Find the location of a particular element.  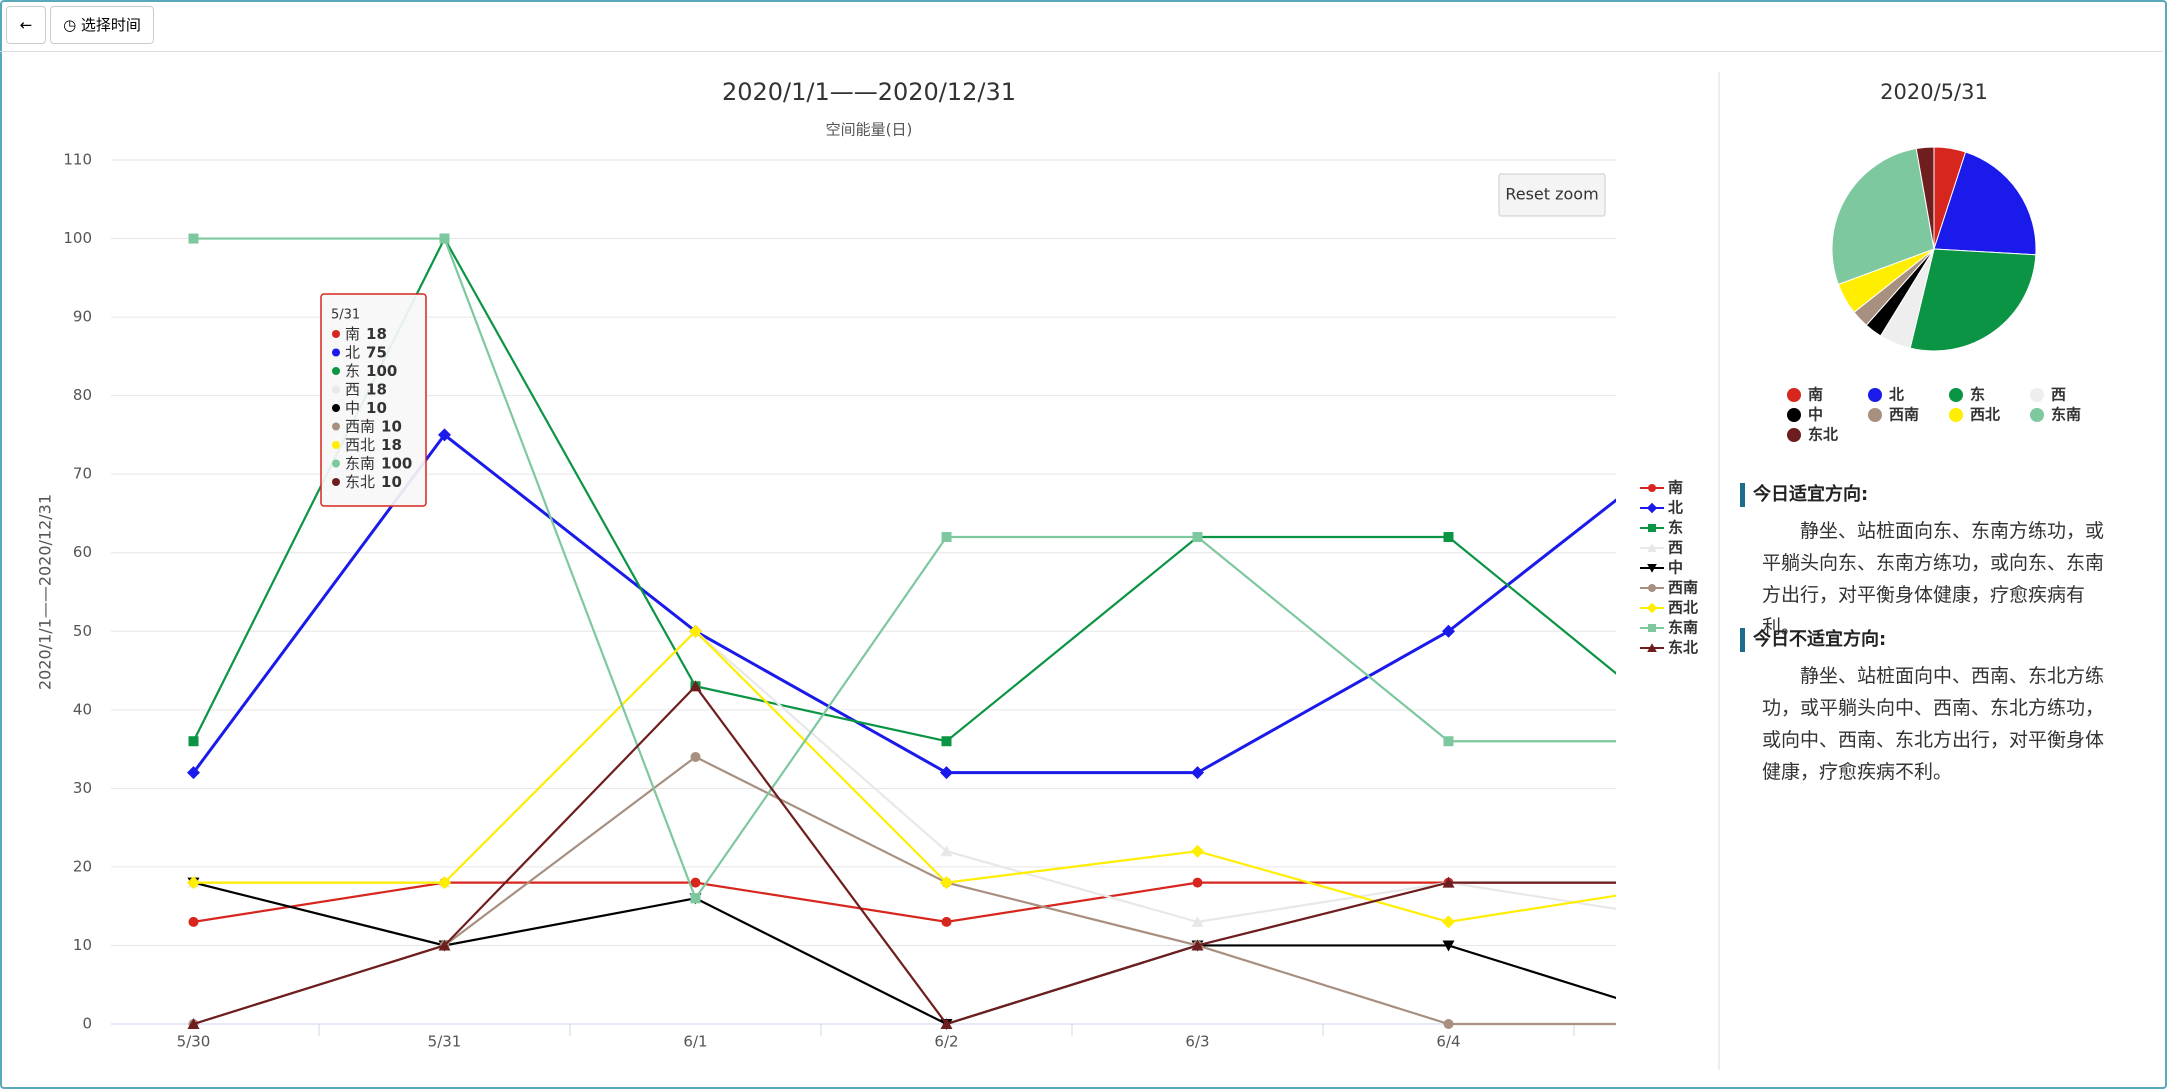

pie-legend-label: 中 is located at coordinates (1815, 415).